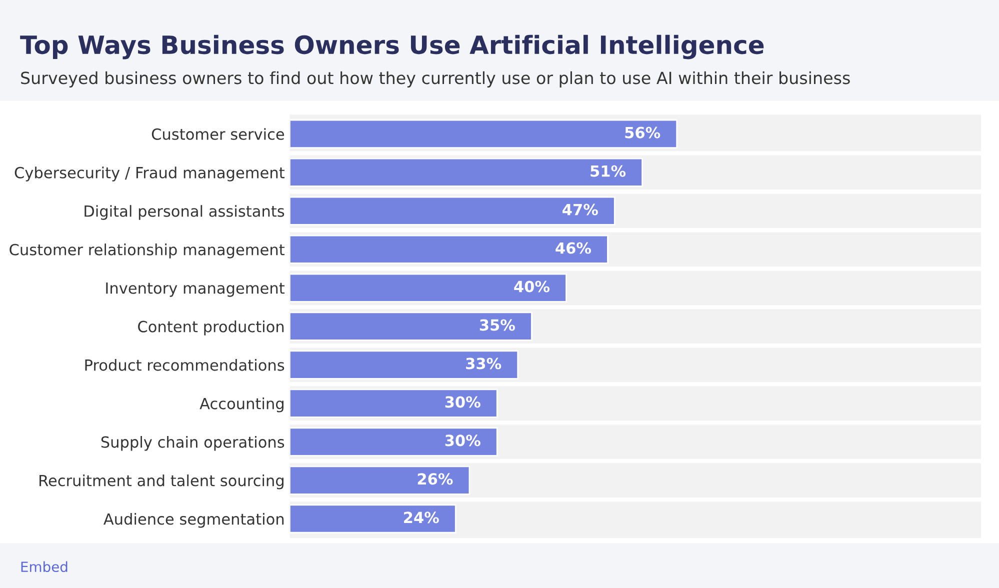 Image resolution: width=999 pixels, height=588 pixels. I want to click on y-tick-label: Customer relationship management, so click(147, 251).